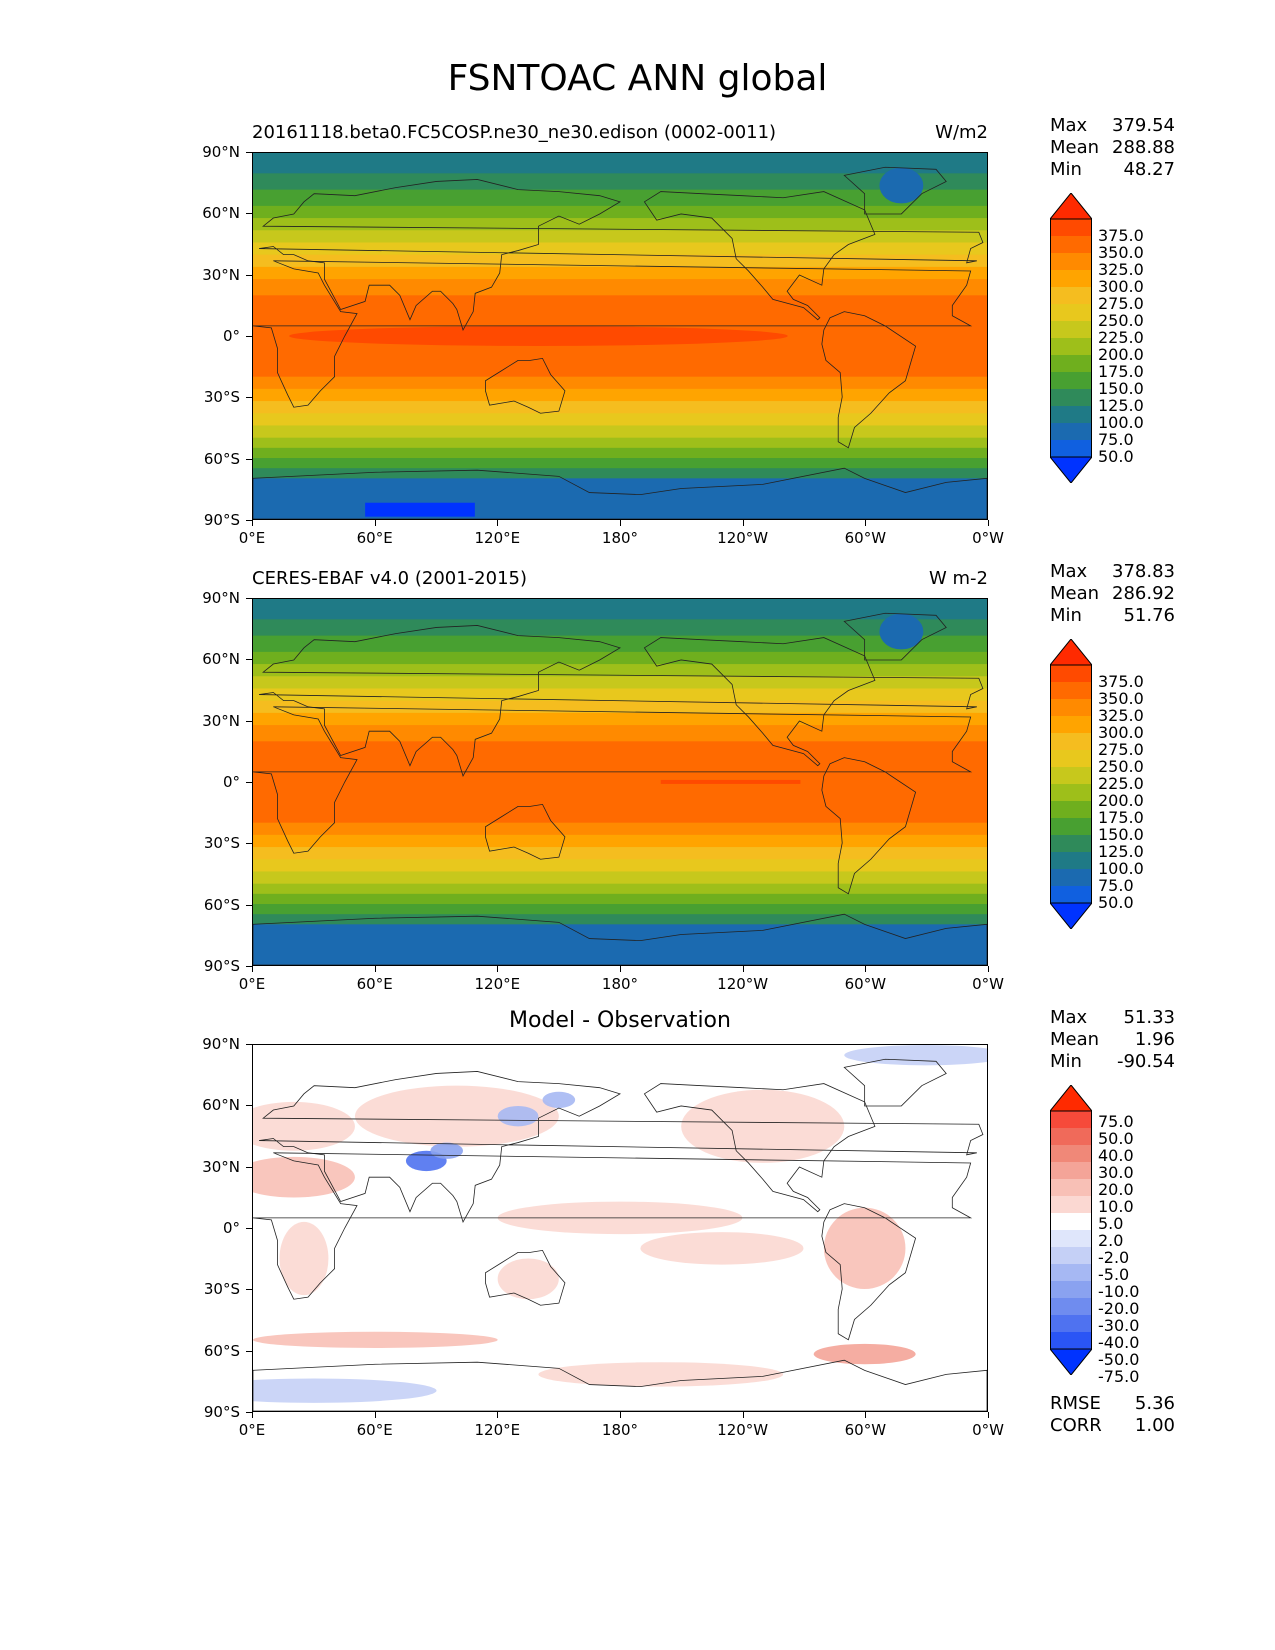 This screenshot has width=1275, height=1650. Describe the element at coordinates (1116, 1207) in the screenshot. I see `colorbar-label: 10.0` at that location.